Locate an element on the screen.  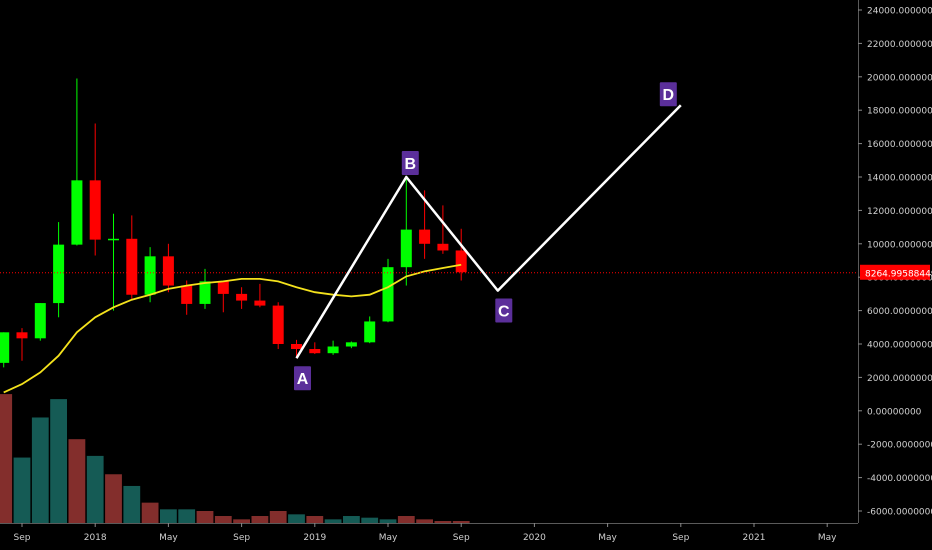
price-tag-bg is located at coordinates (895, 272).